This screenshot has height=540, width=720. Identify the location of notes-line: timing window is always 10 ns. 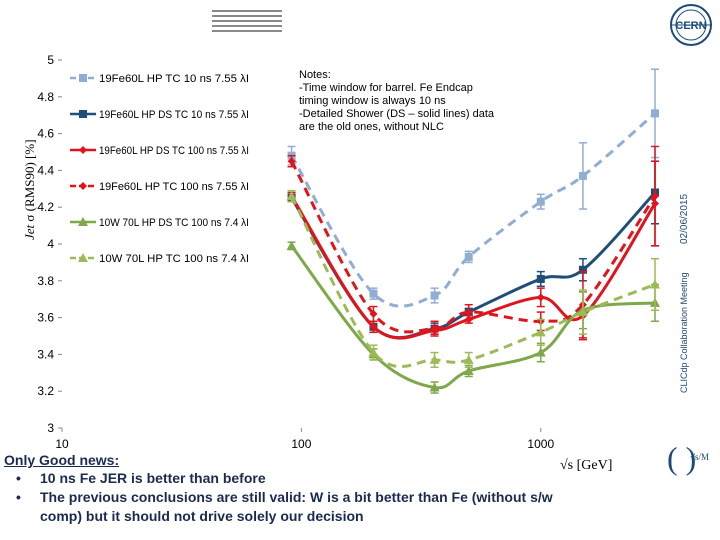
(372, 101).